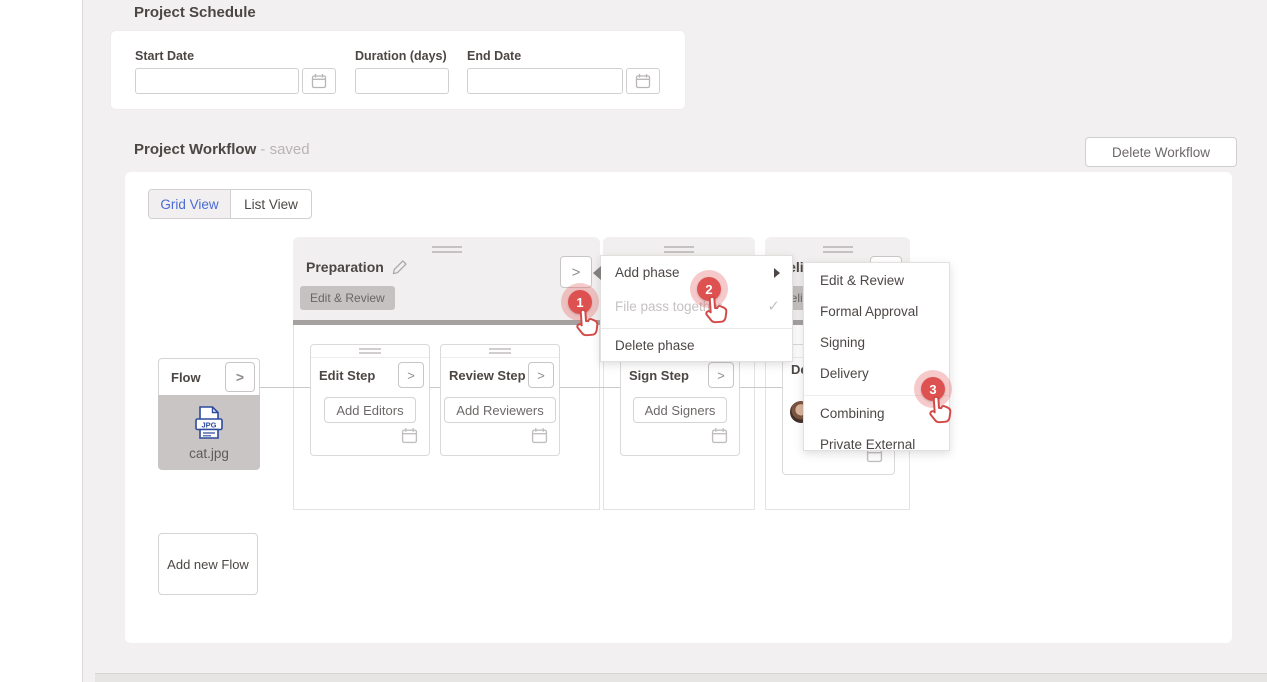  Describe the element at coordinates (41, 341) in the screenshot. I see `left-margin-strip` at that location.